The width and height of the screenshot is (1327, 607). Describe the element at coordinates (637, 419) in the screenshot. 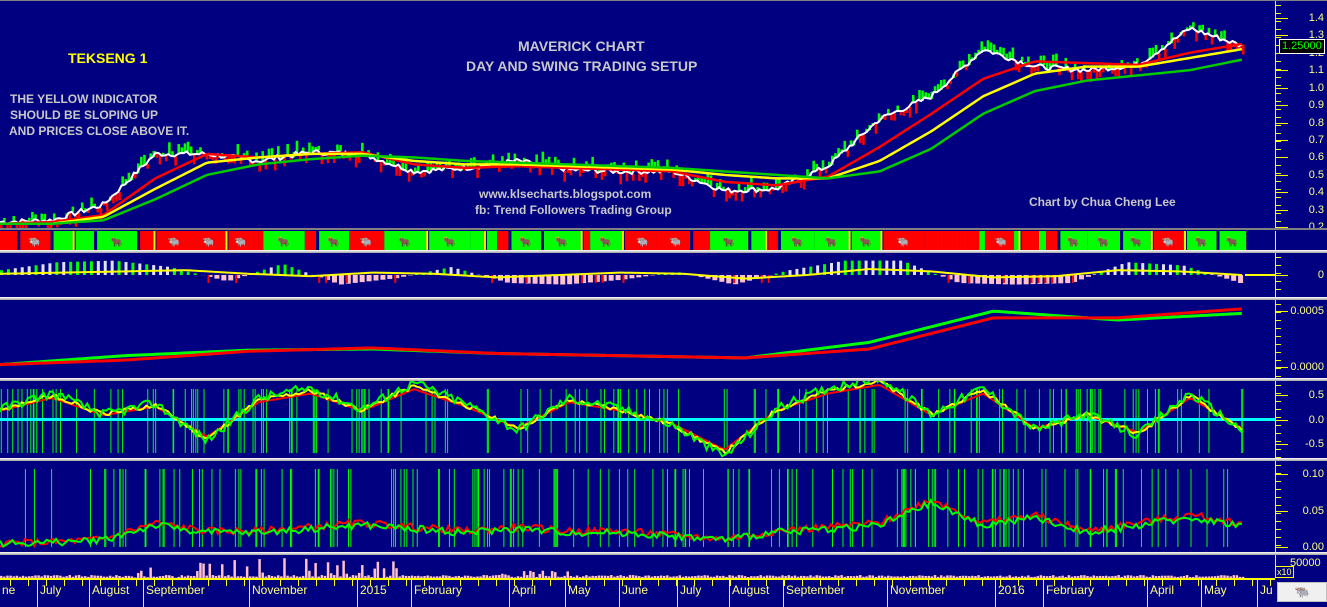

I see `oscillator-panel` at that location.